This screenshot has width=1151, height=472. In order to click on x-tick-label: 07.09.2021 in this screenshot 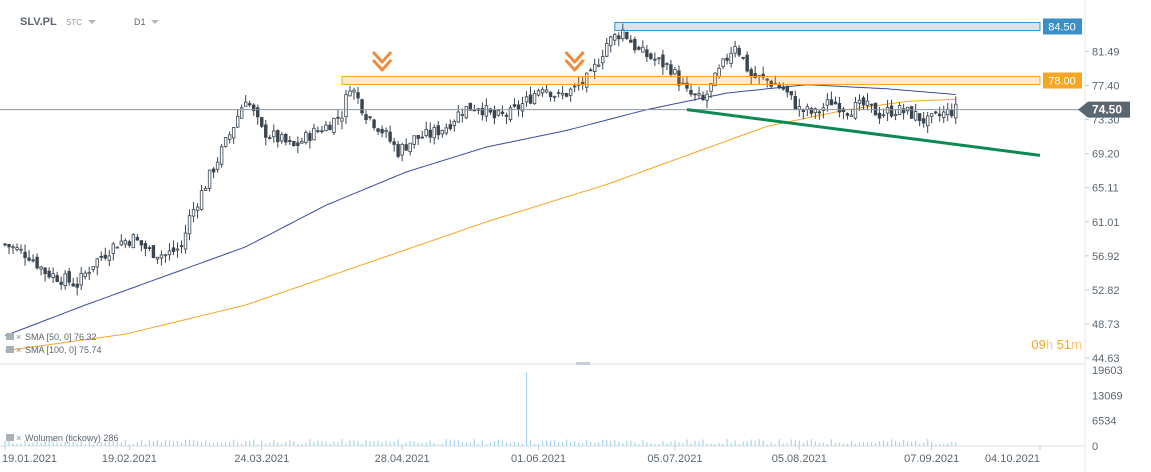, I will do `click(931, 459)`.